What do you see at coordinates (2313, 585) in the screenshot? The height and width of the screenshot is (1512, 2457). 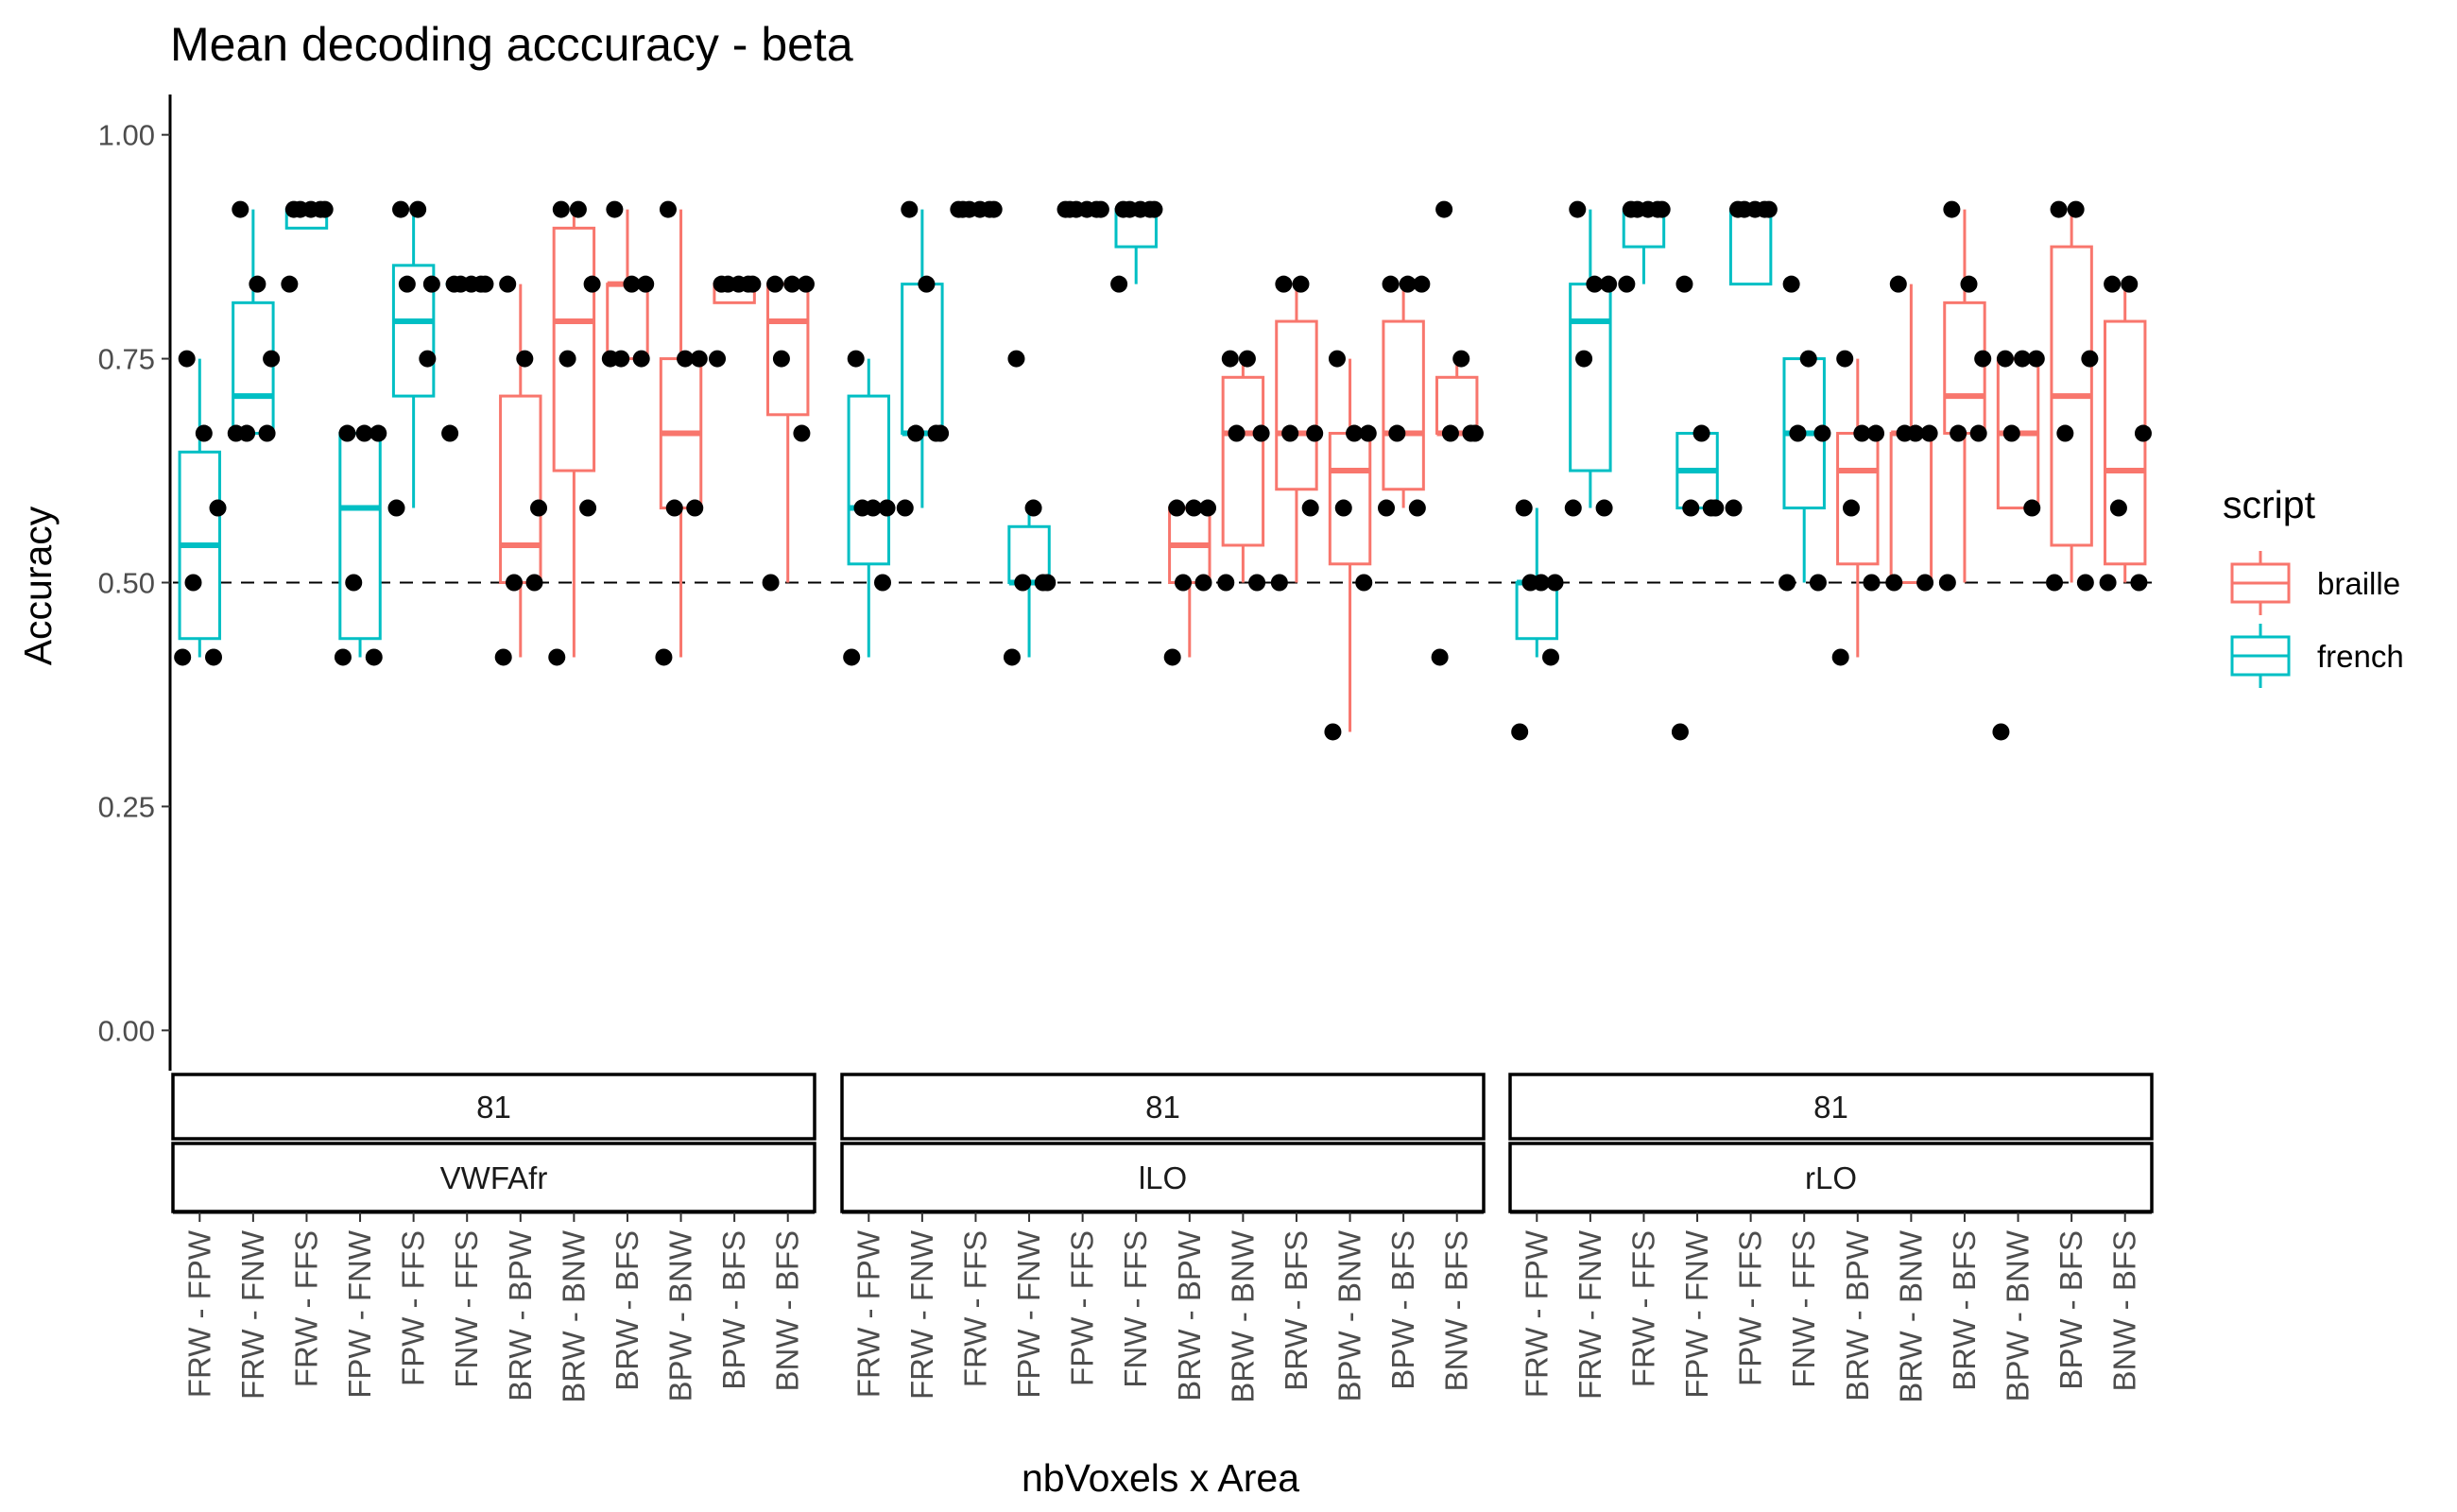 I see `legend: script braille french` at bounding box center [2313, 585].